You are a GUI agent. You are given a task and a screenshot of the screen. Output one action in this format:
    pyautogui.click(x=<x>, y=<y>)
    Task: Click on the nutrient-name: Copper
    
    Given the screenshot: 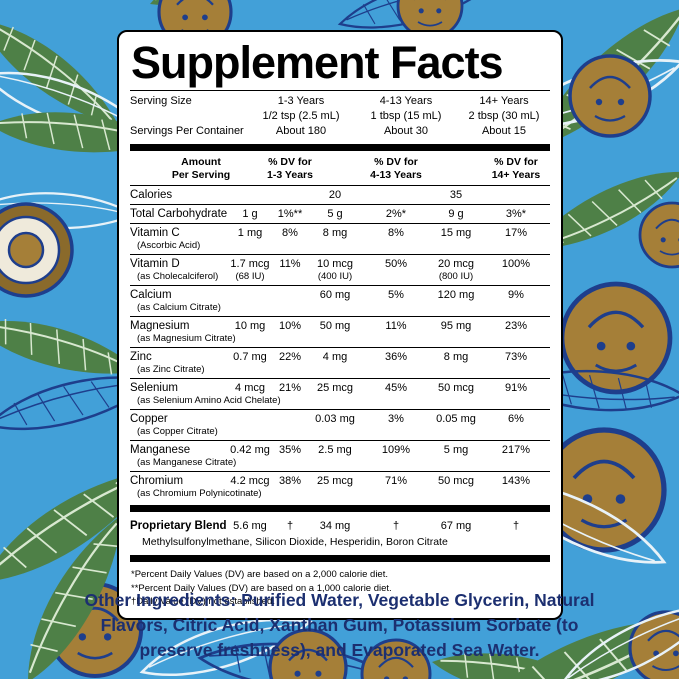 What is the action you would take?
    pyautogui.click(x=149, y=419)
    